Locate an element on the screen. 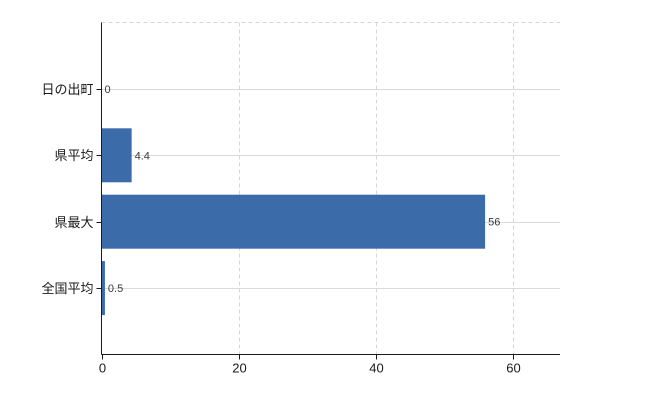 This screenshot has height=400, width=650. x-tick-label: 40 is located at coordinates (376, 368).